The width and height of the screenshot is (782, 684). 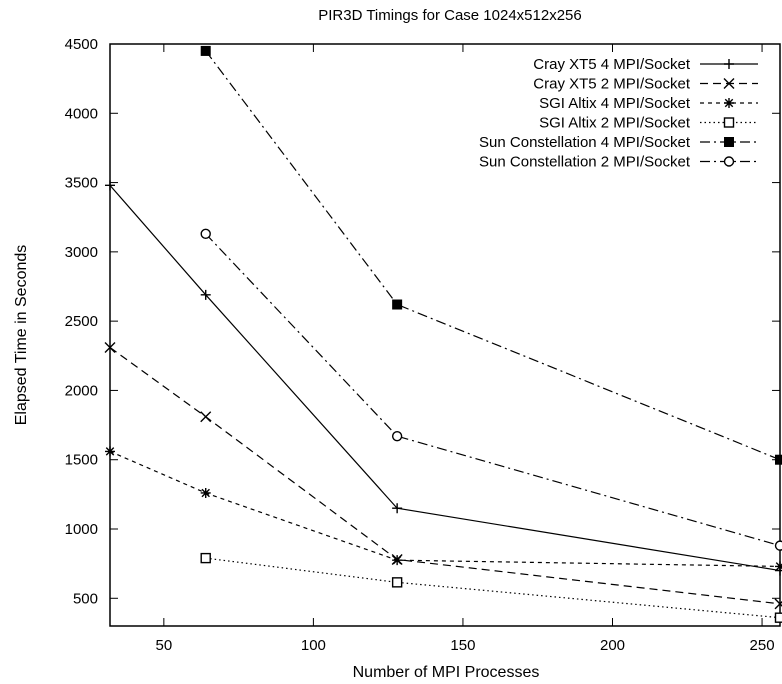 I want to click on legend-label: SGI Altix 4 MPI/Socket, so click(x=615, y=103).